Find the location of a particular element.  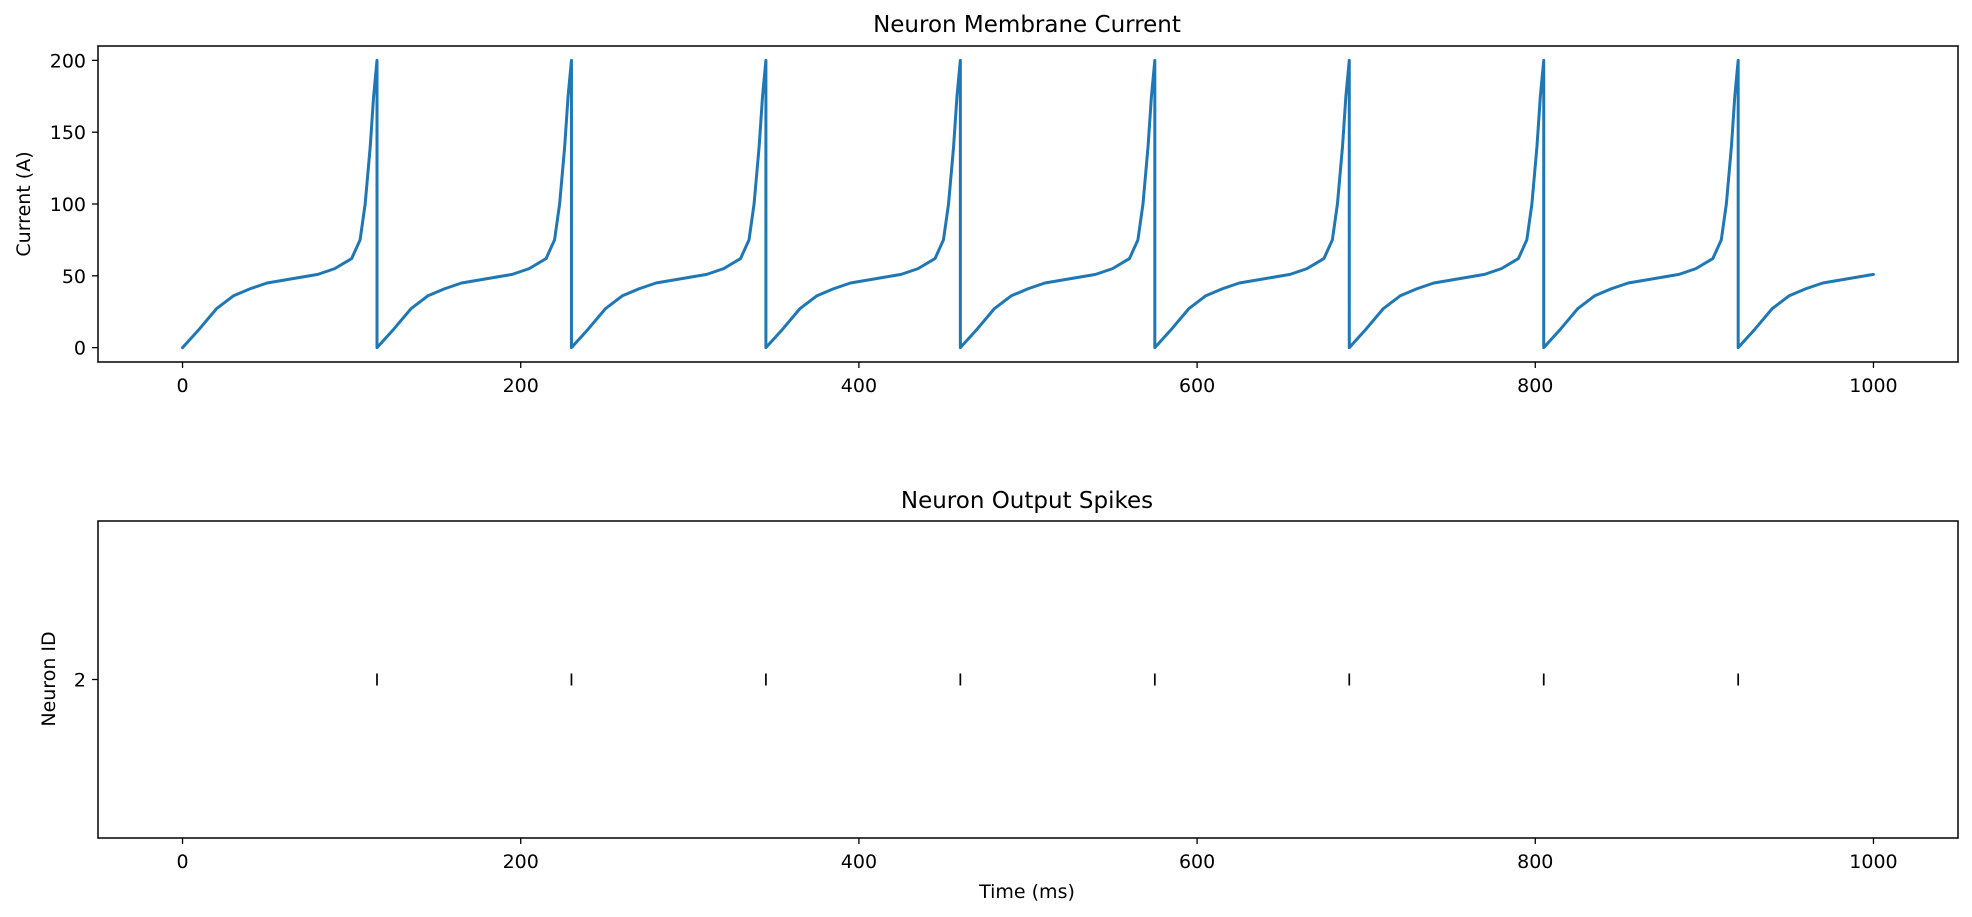

chart-title: Neuron Membrane Current is located at coordinates (1027, 25).